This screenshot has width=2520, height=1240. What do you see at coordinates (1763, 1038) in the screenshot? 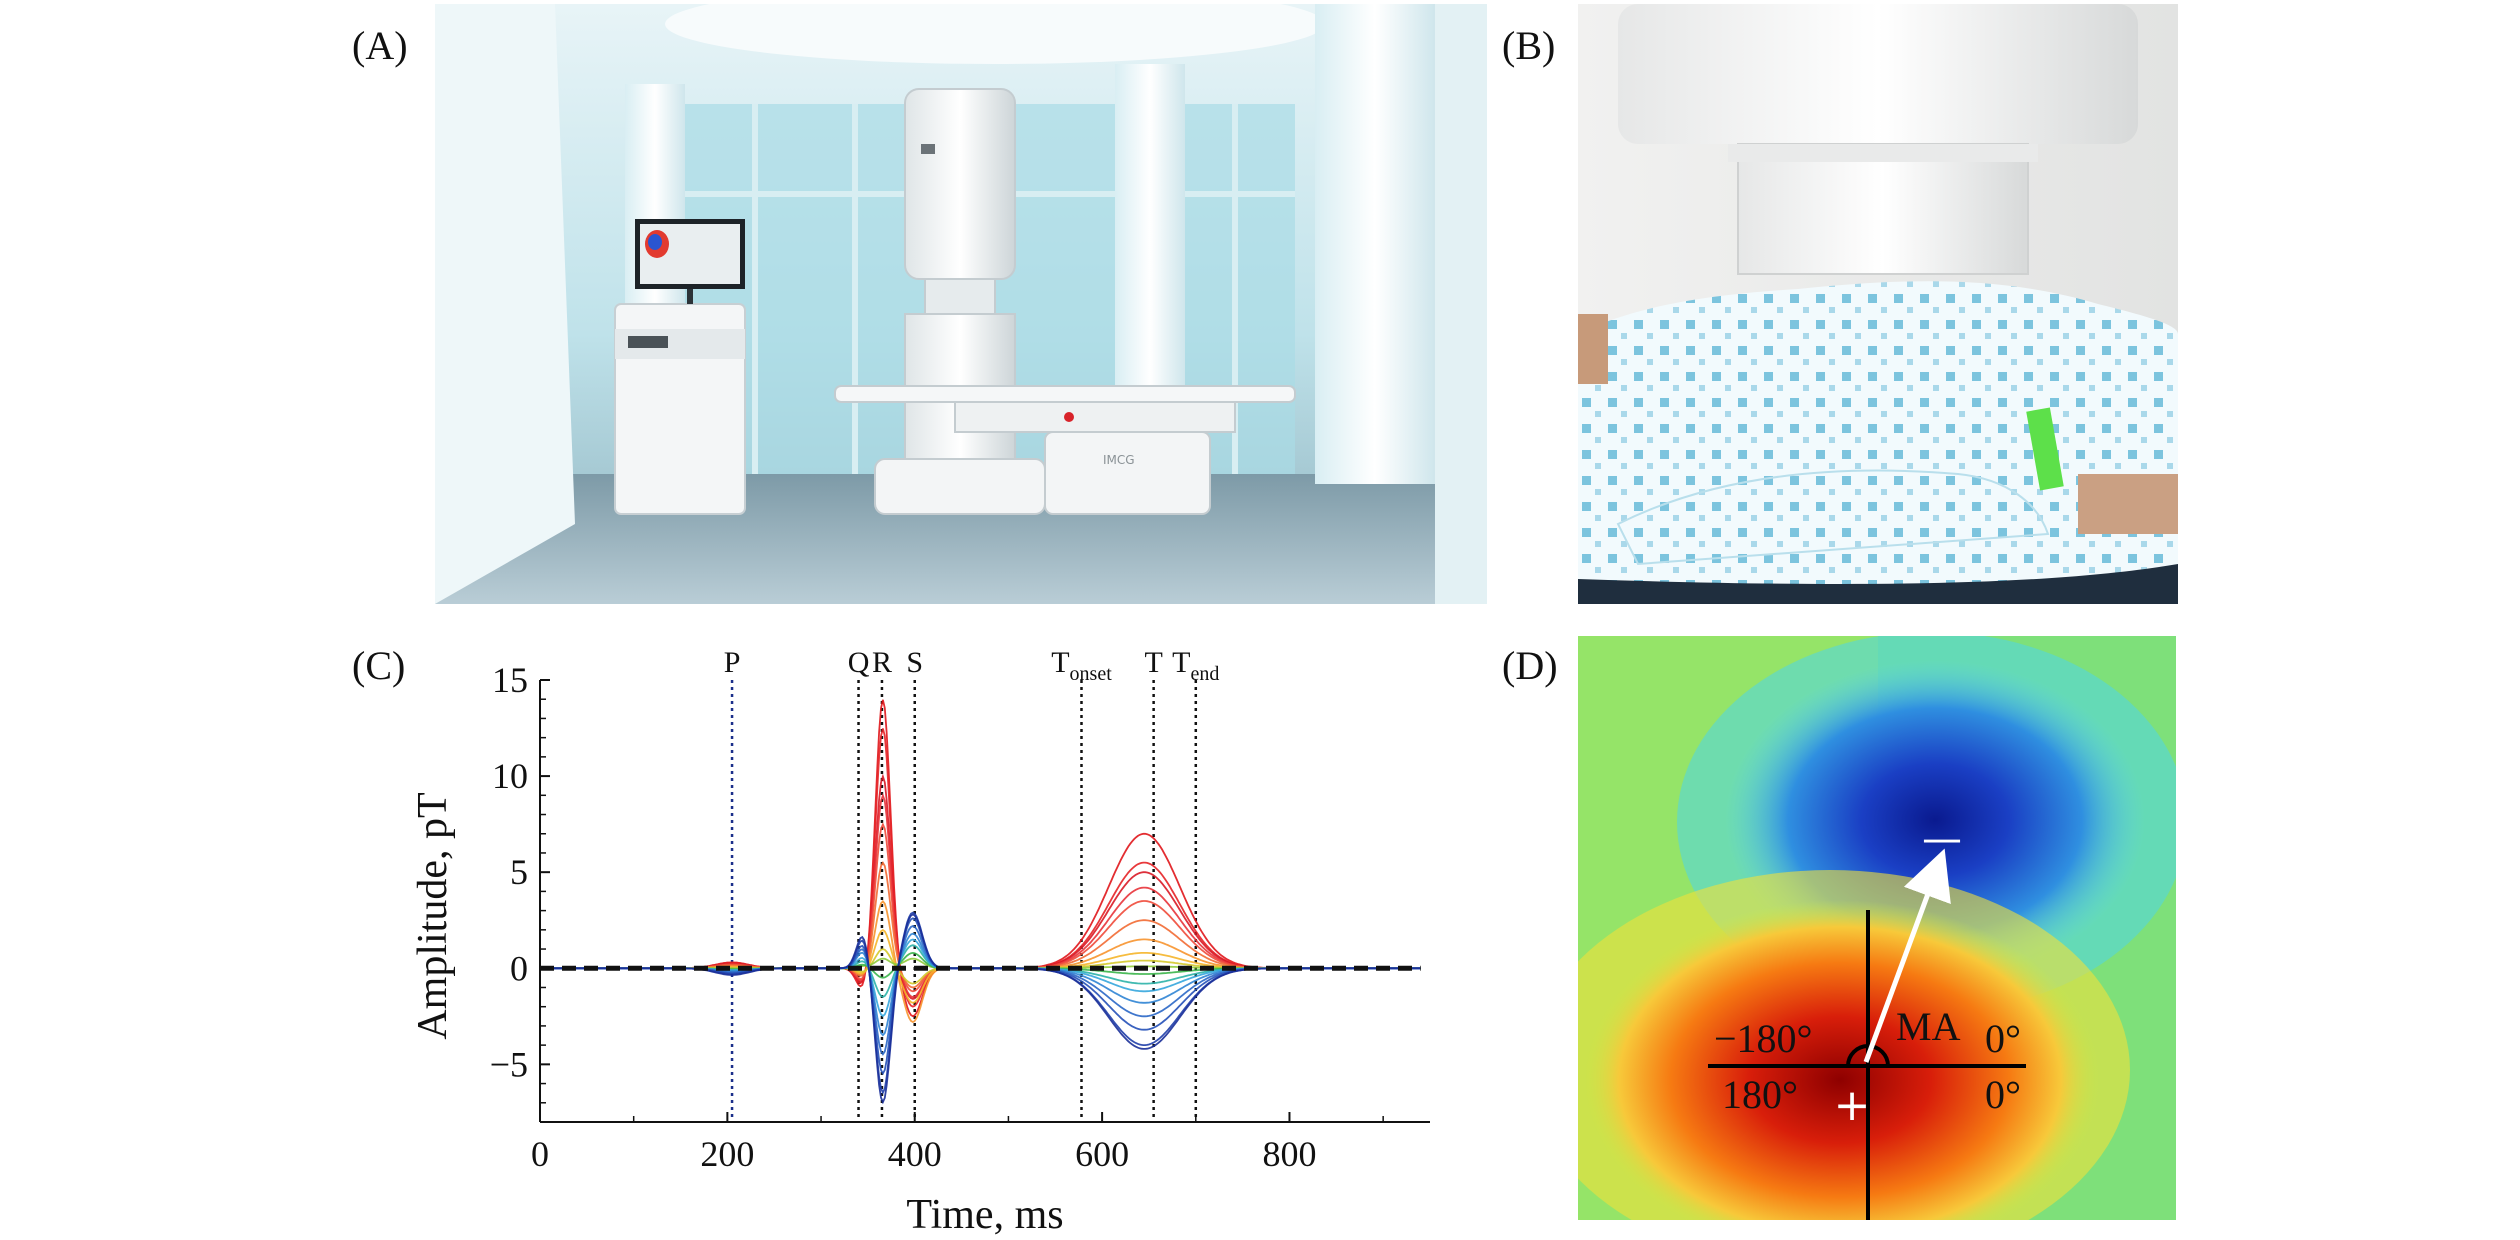
I see `angle-label-neg180: −180°` at bounding box center [1763, 1038].